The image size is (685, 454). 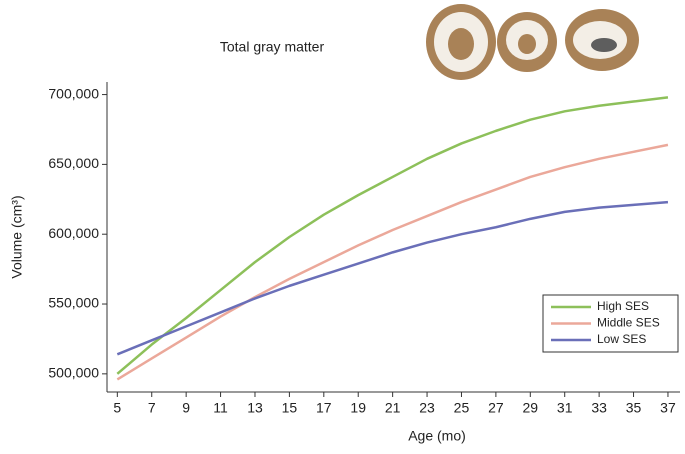 What do you see at coordinates (17, 236) in the screenshot?
I see `y-axis-label: Volume (cm³)` at bounding box center [17, 236].